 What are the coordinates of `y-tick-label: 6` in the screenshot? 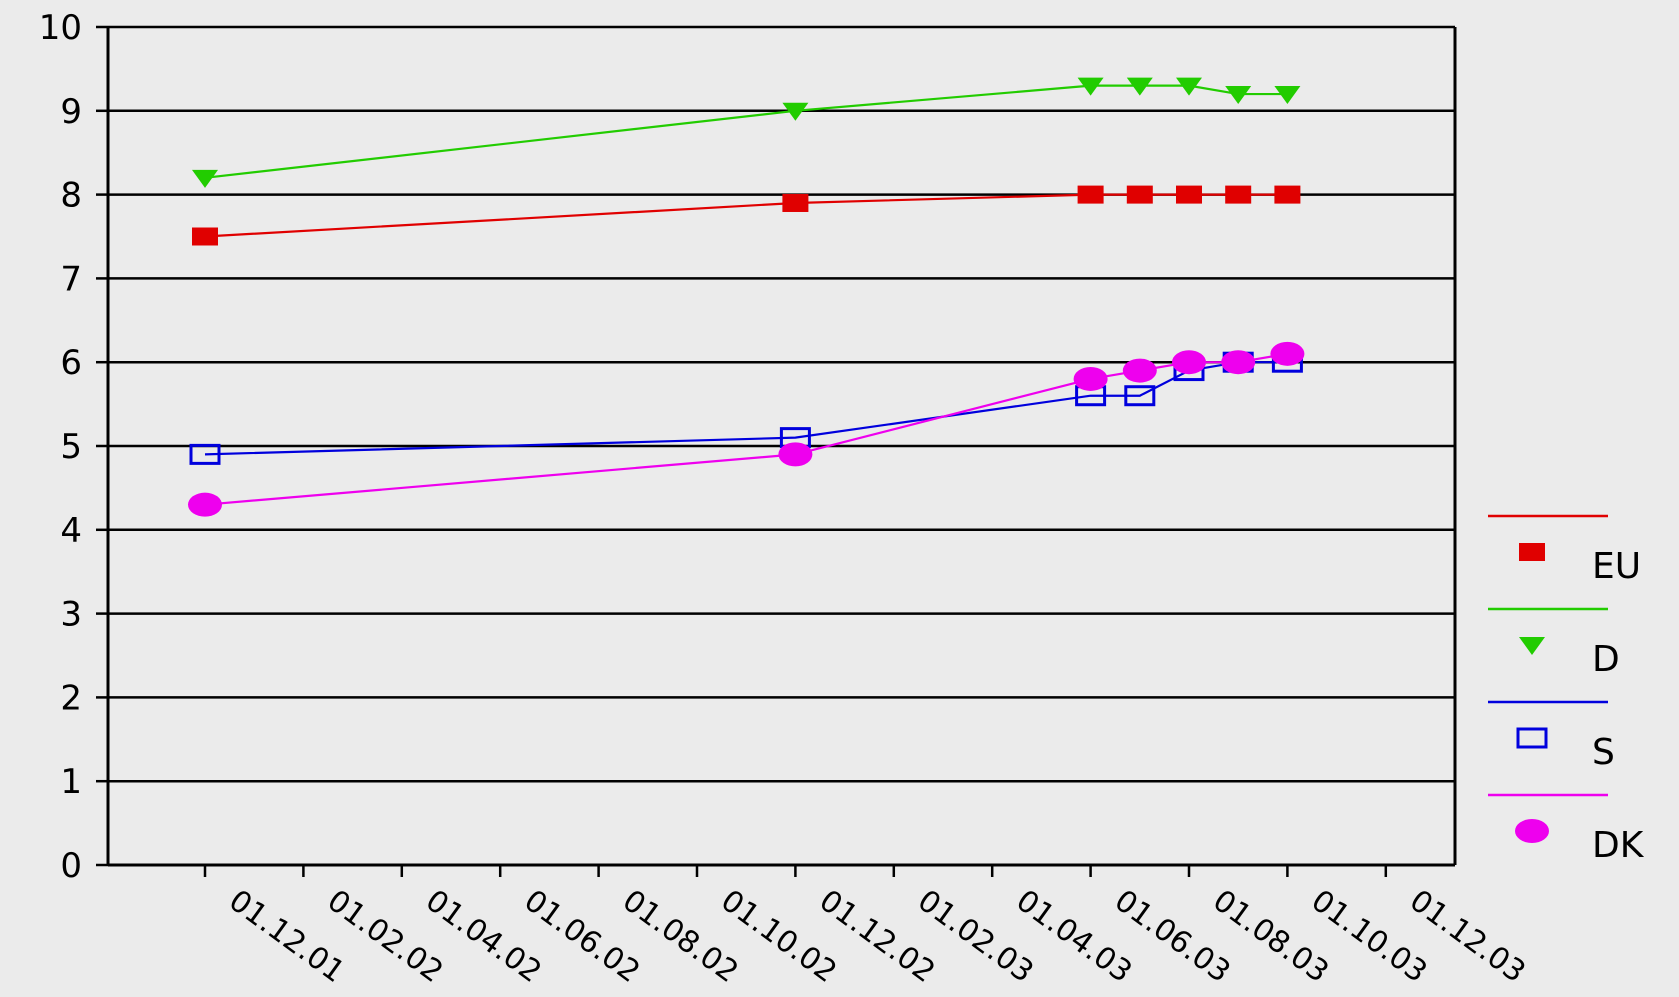 It's located at (71, 363).